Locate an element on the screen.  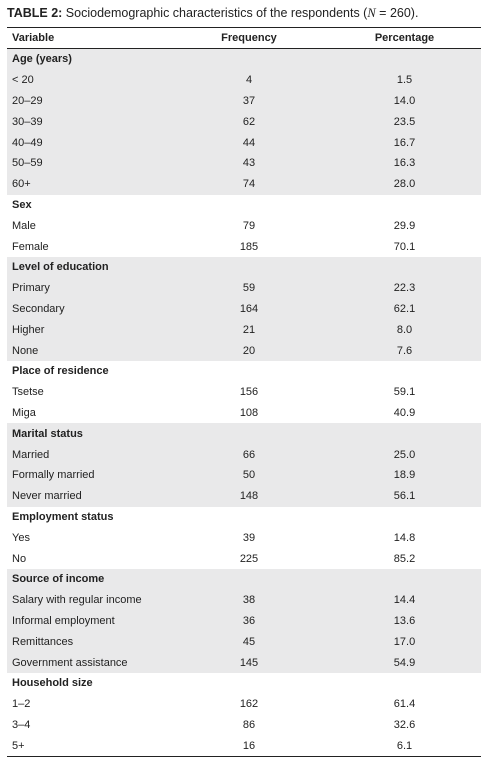
row-label: Informal employment is located at coordinates (63, 620).